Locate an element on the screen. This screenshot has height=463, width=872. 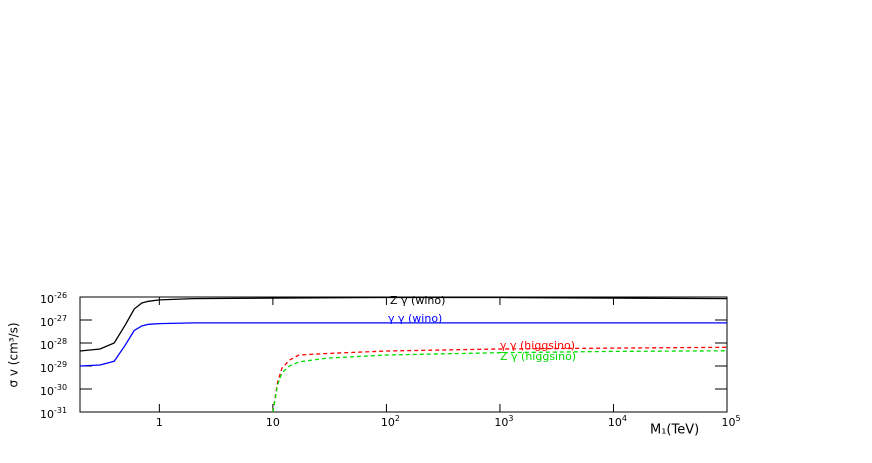
tick-label: 10⁵ is located at coordinates (730, 422).